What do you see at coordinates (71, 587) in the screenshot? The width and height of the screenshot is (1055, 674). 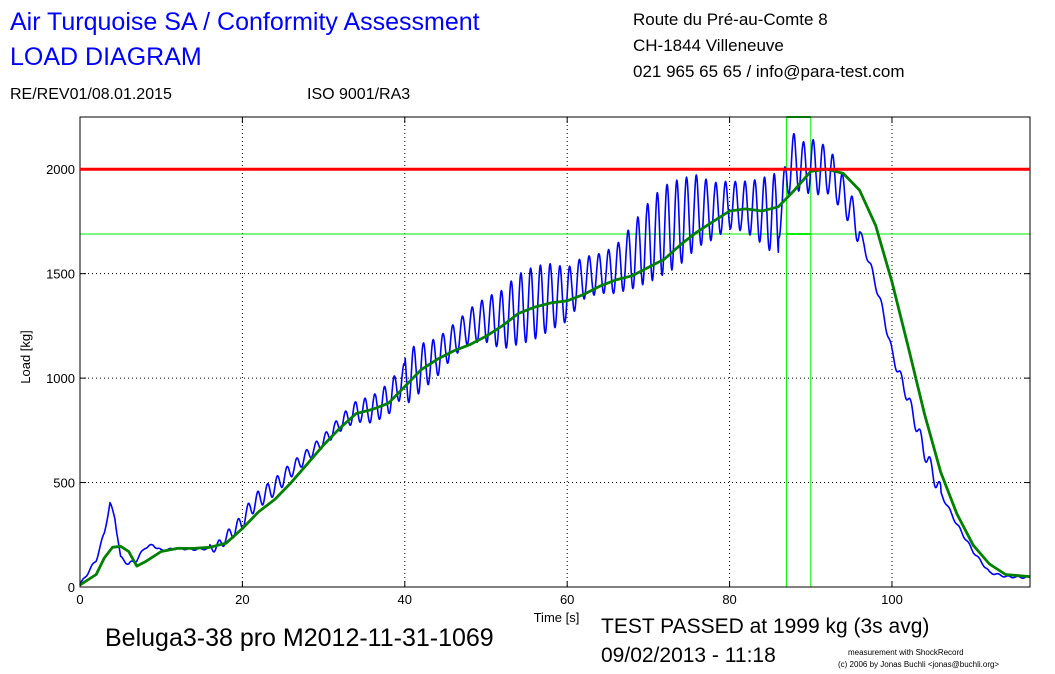 I see `y-tick-label: 0` at bounding box center [71, 587].